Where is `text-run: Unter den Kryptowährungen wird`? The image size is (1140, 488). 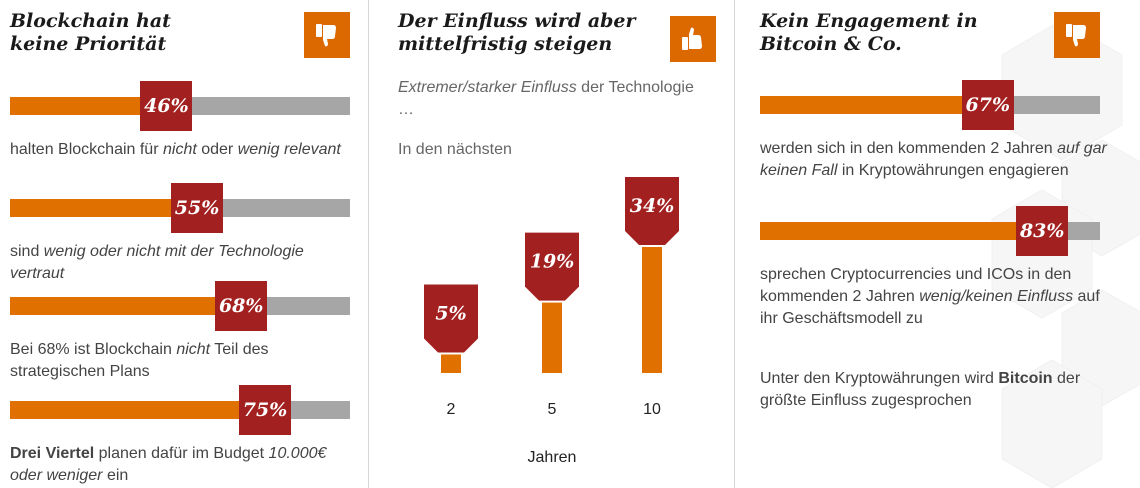 text-run: Unter den Kryptowährungen wird is located at coordinates (879, 378).